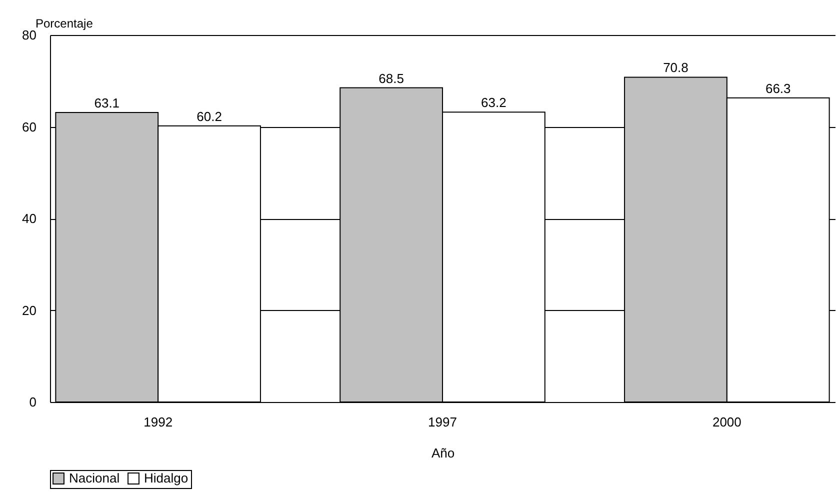  I want to click on x-tick-label: 1992, so click(158, 422).